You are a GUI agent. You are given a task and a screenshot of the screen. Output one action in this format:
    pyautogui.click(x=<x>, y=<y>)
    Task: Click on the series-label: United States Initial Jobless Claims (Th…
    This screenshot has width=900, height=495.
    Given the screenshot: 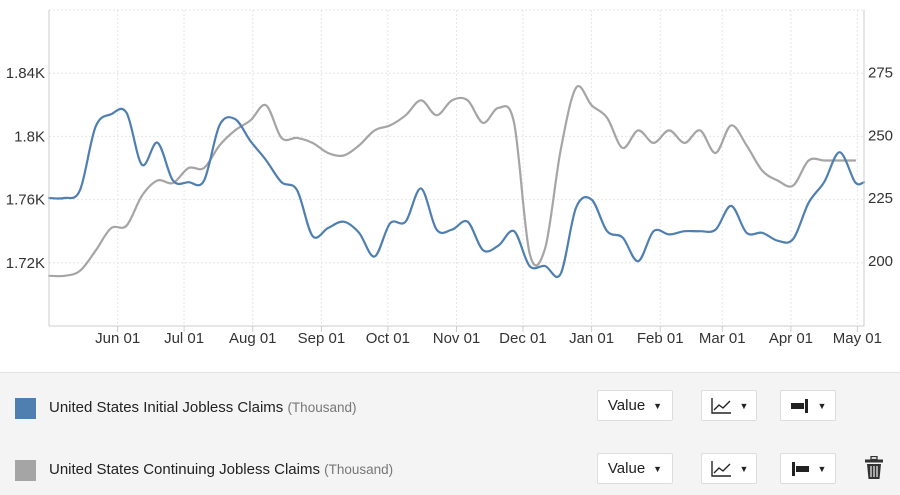 What is the action you would take?
    pyautogui.click(x=202, y=407)
    